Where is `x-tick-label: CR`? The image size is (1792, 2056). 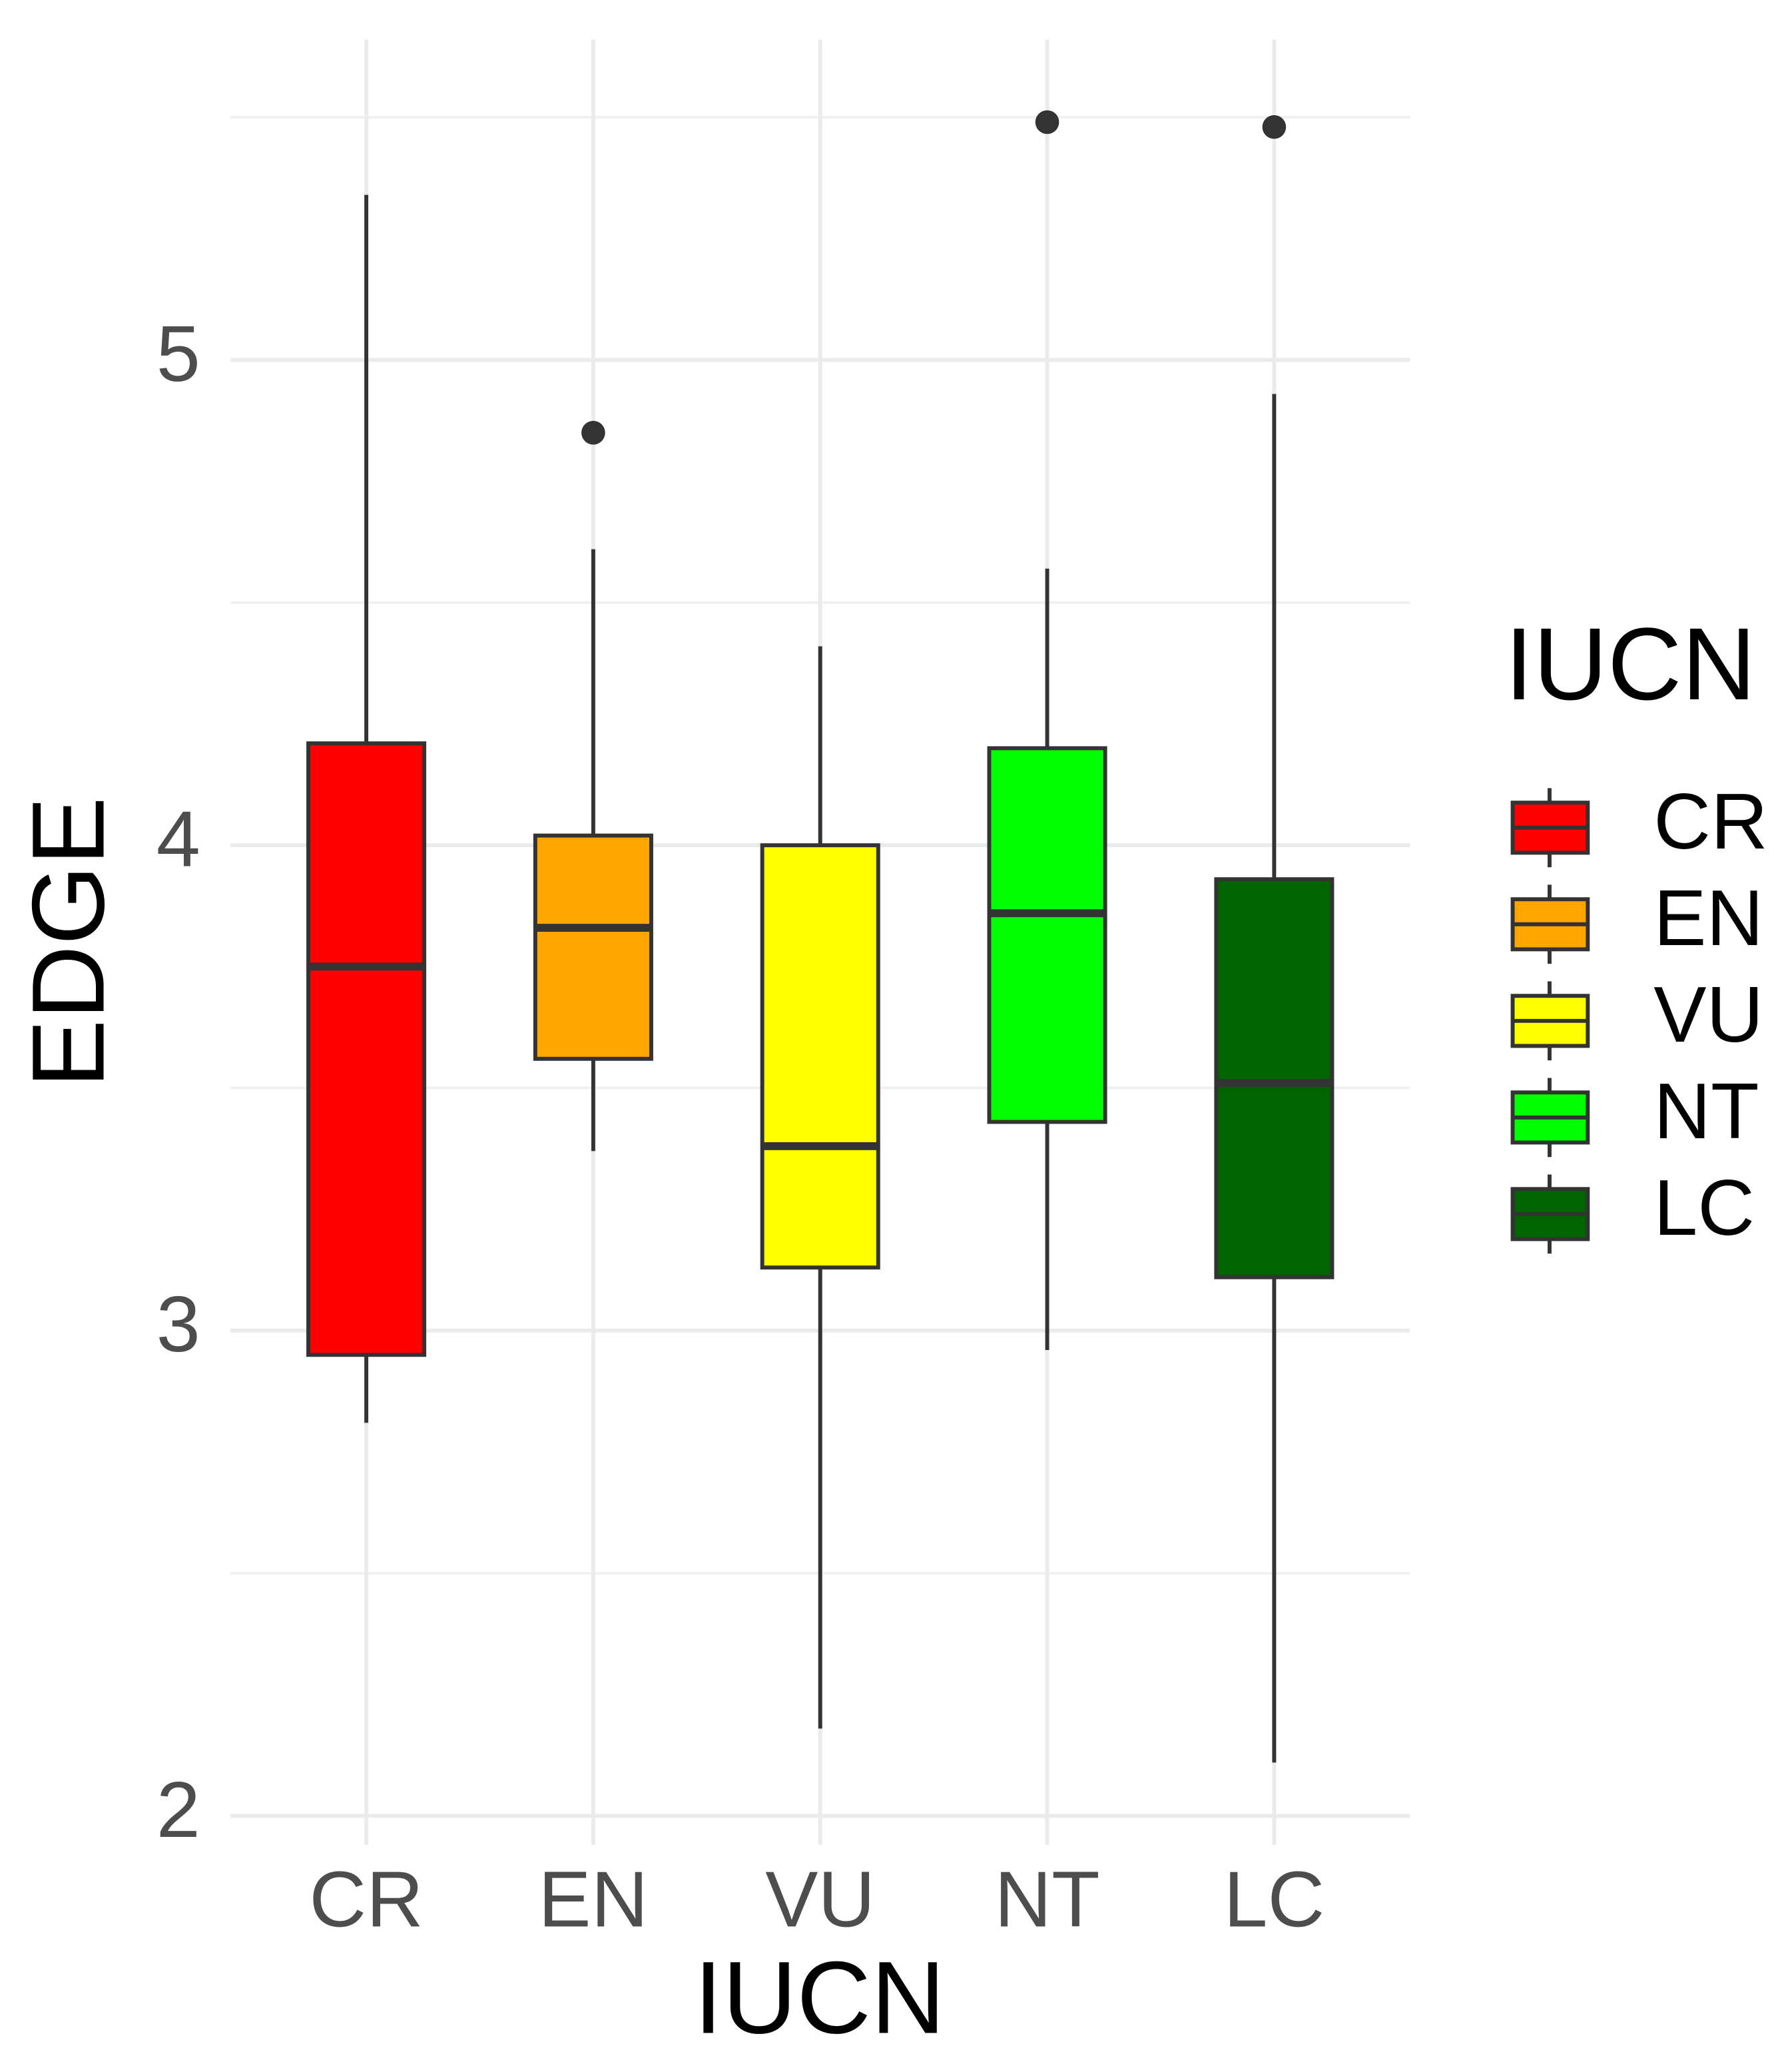
x-tick-label: CR is located at coordinates (366, 1900).